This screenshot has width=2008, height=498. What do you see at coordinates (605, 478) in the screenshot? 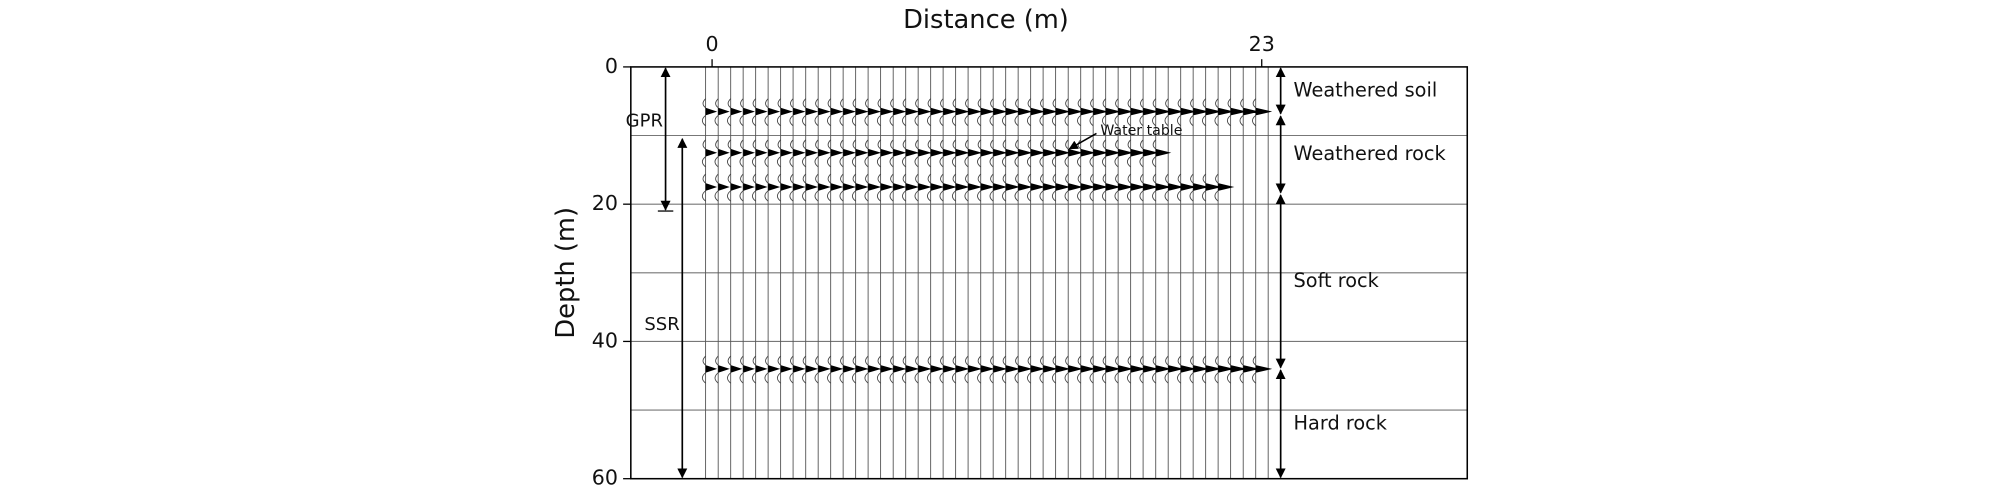
I see `y-tick-label: 60` at bounding box center [605, 478].